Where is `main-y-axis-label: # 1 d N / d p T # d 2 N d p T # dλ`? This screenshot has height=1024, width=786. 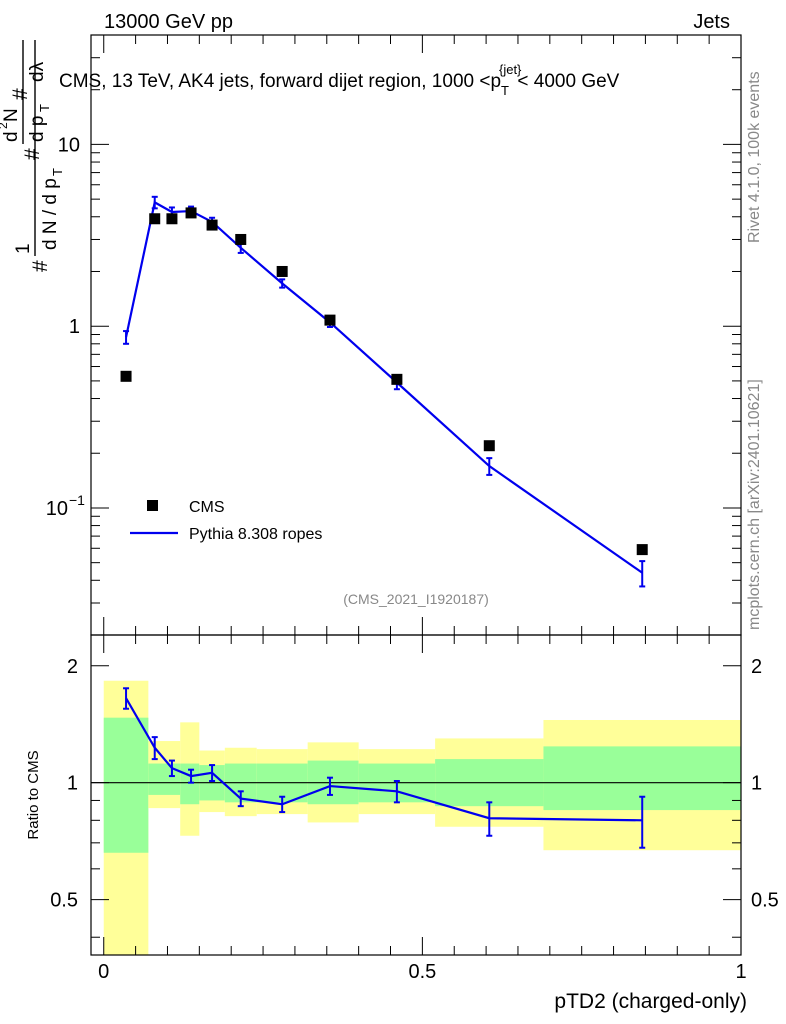
main-y-axis-label: # 1 d N / d p T # d 2 N d p T # dλ is located at coordinates (32, 156).